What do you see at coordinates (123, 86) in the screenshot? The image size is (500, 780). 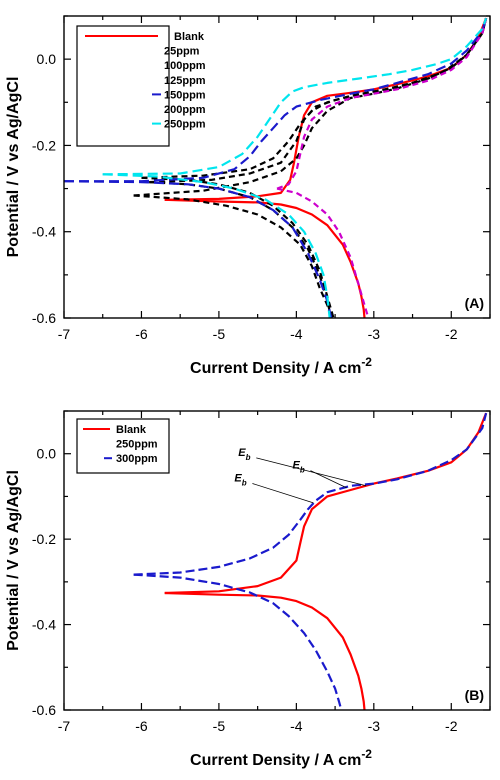 I see `legend-box` at bounding box center [123, 86].